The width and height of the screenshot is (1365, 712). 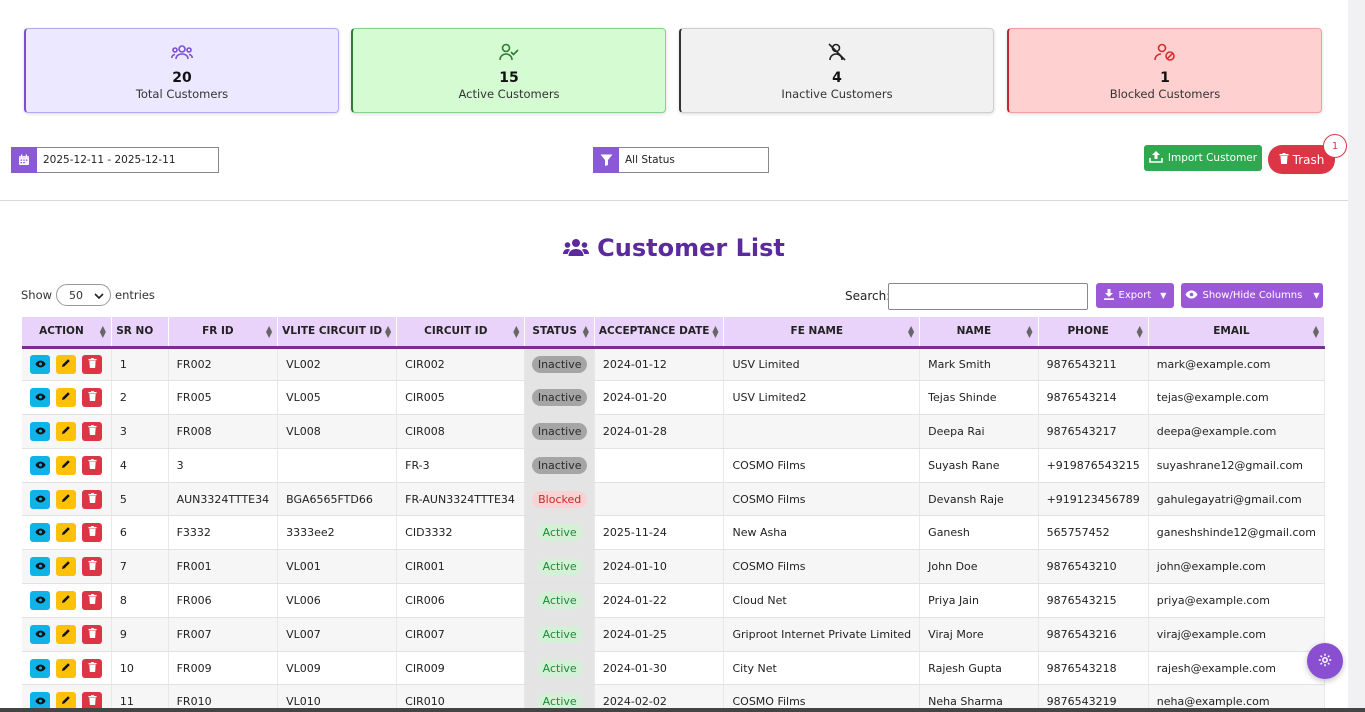 What do you see at coordinates (1093, 364) in the screenshot?
I see `cell-phone: 9876543211` at bounding box center [1093, 364].